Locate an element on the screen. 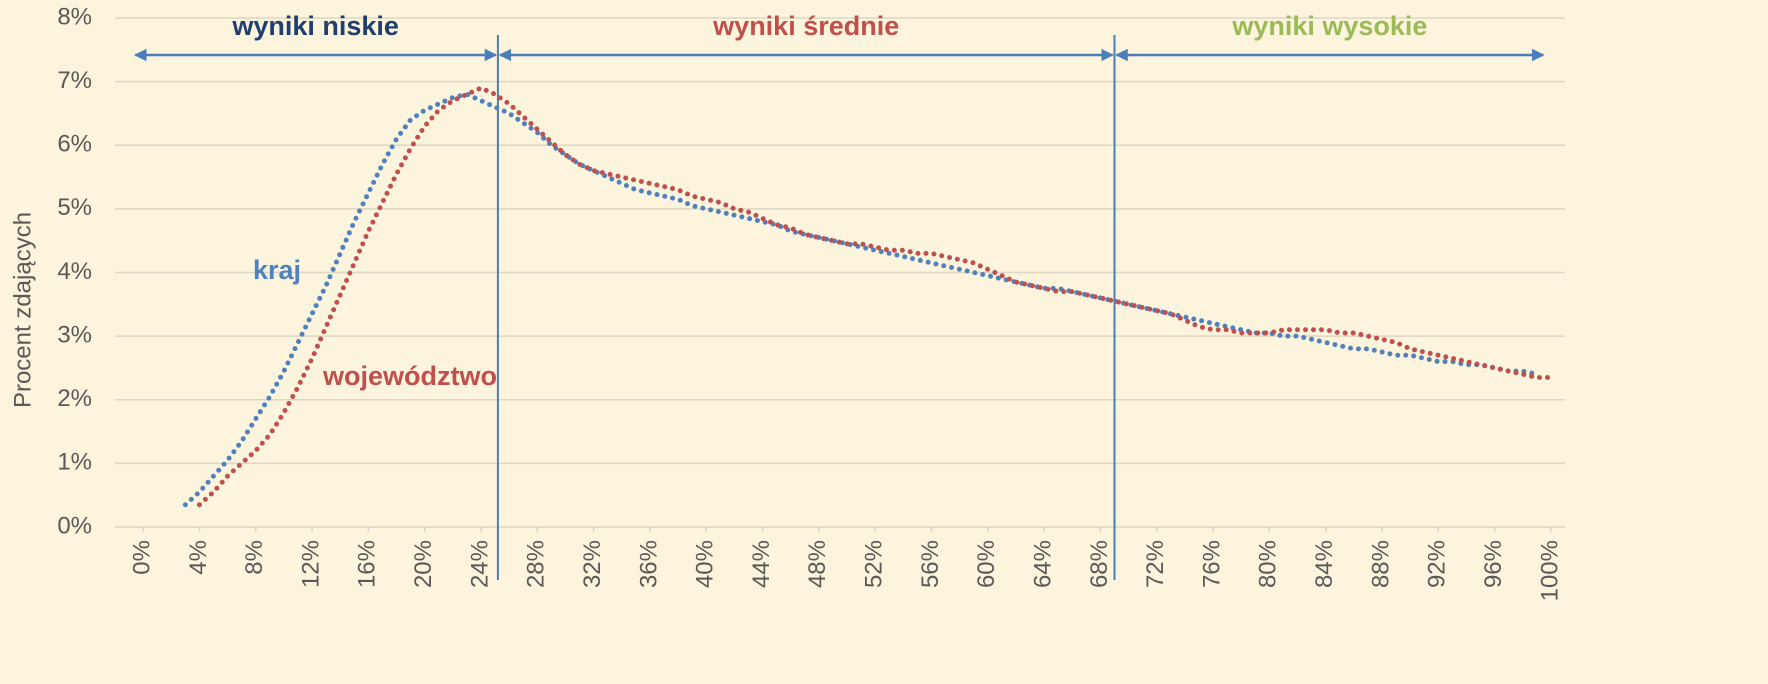  x-tick-label: 16% is located at coordinates (367, 564).